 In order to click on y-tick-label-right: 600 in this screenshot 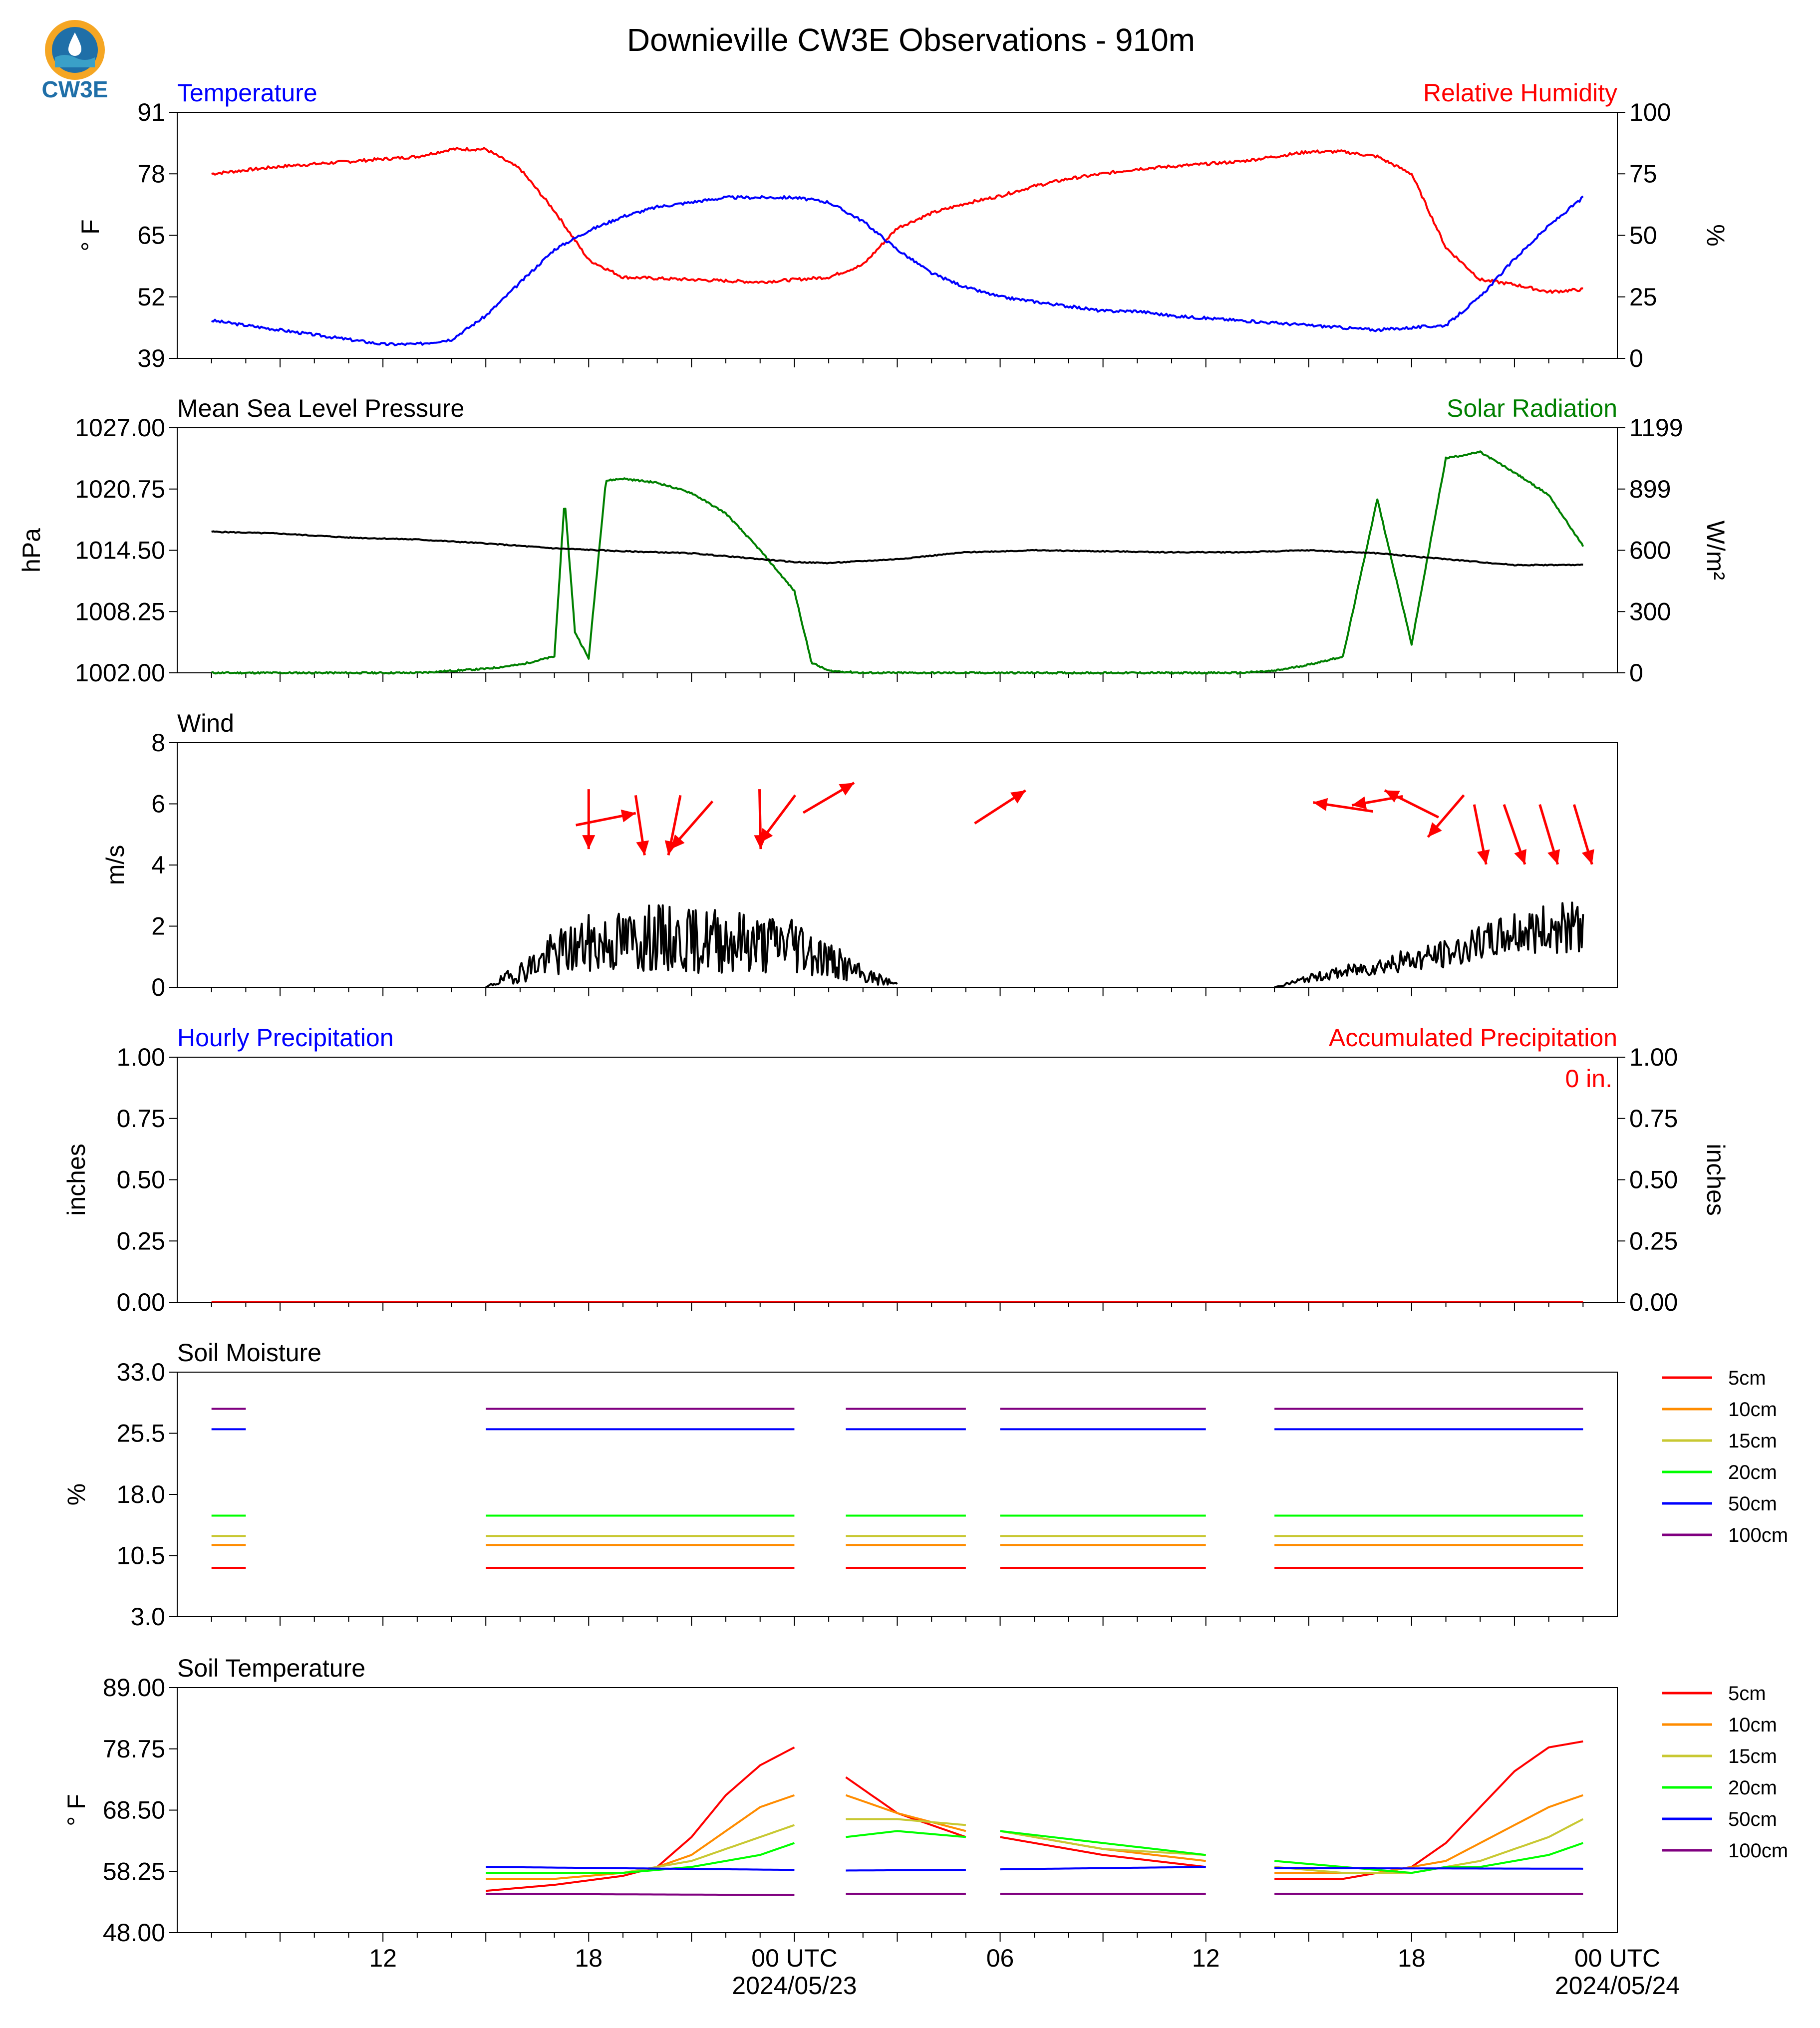, I will do `click(1650, 551)`.